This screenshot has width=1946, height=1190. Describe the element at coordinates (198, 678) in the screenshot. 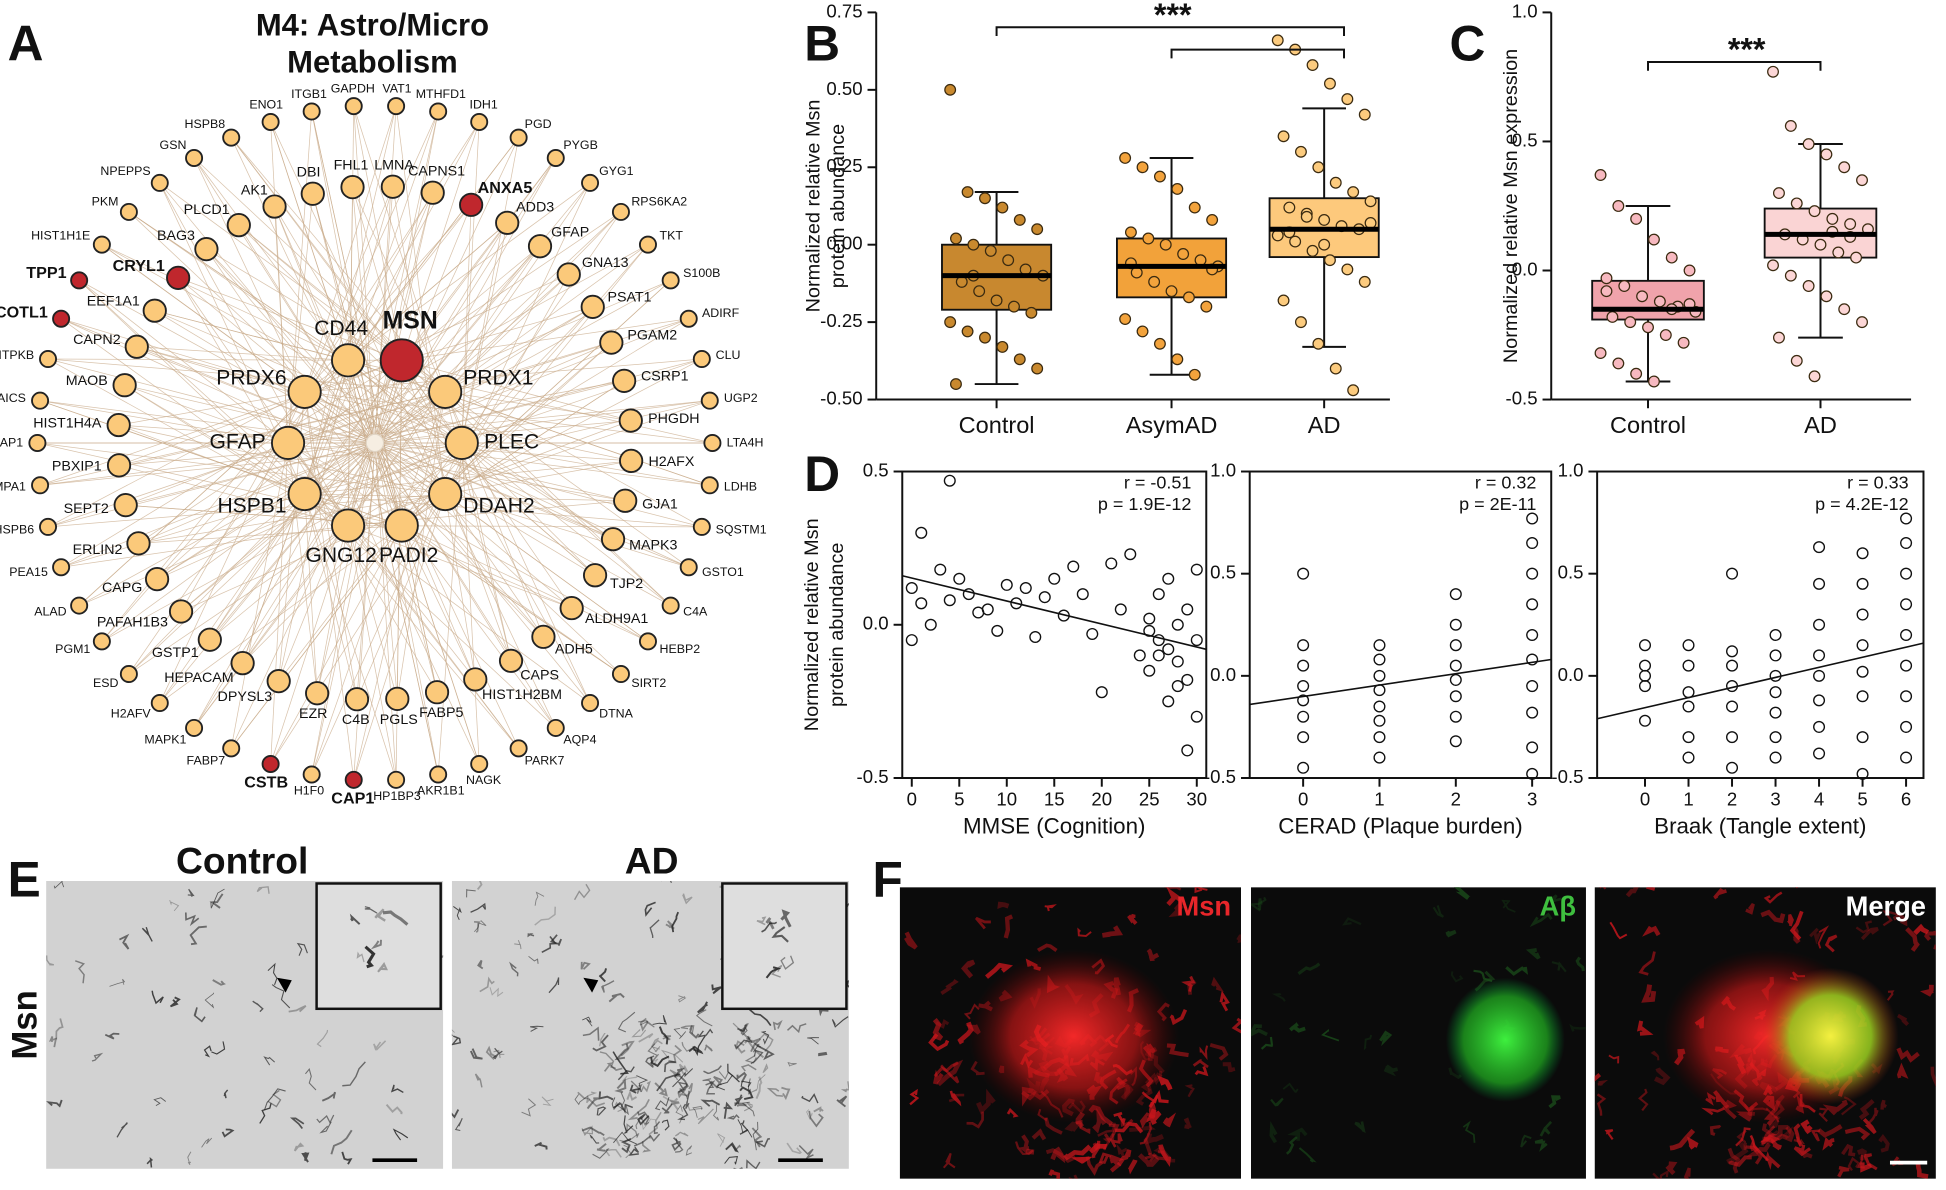

I see `network-node-label: HEPACAM` at that location.